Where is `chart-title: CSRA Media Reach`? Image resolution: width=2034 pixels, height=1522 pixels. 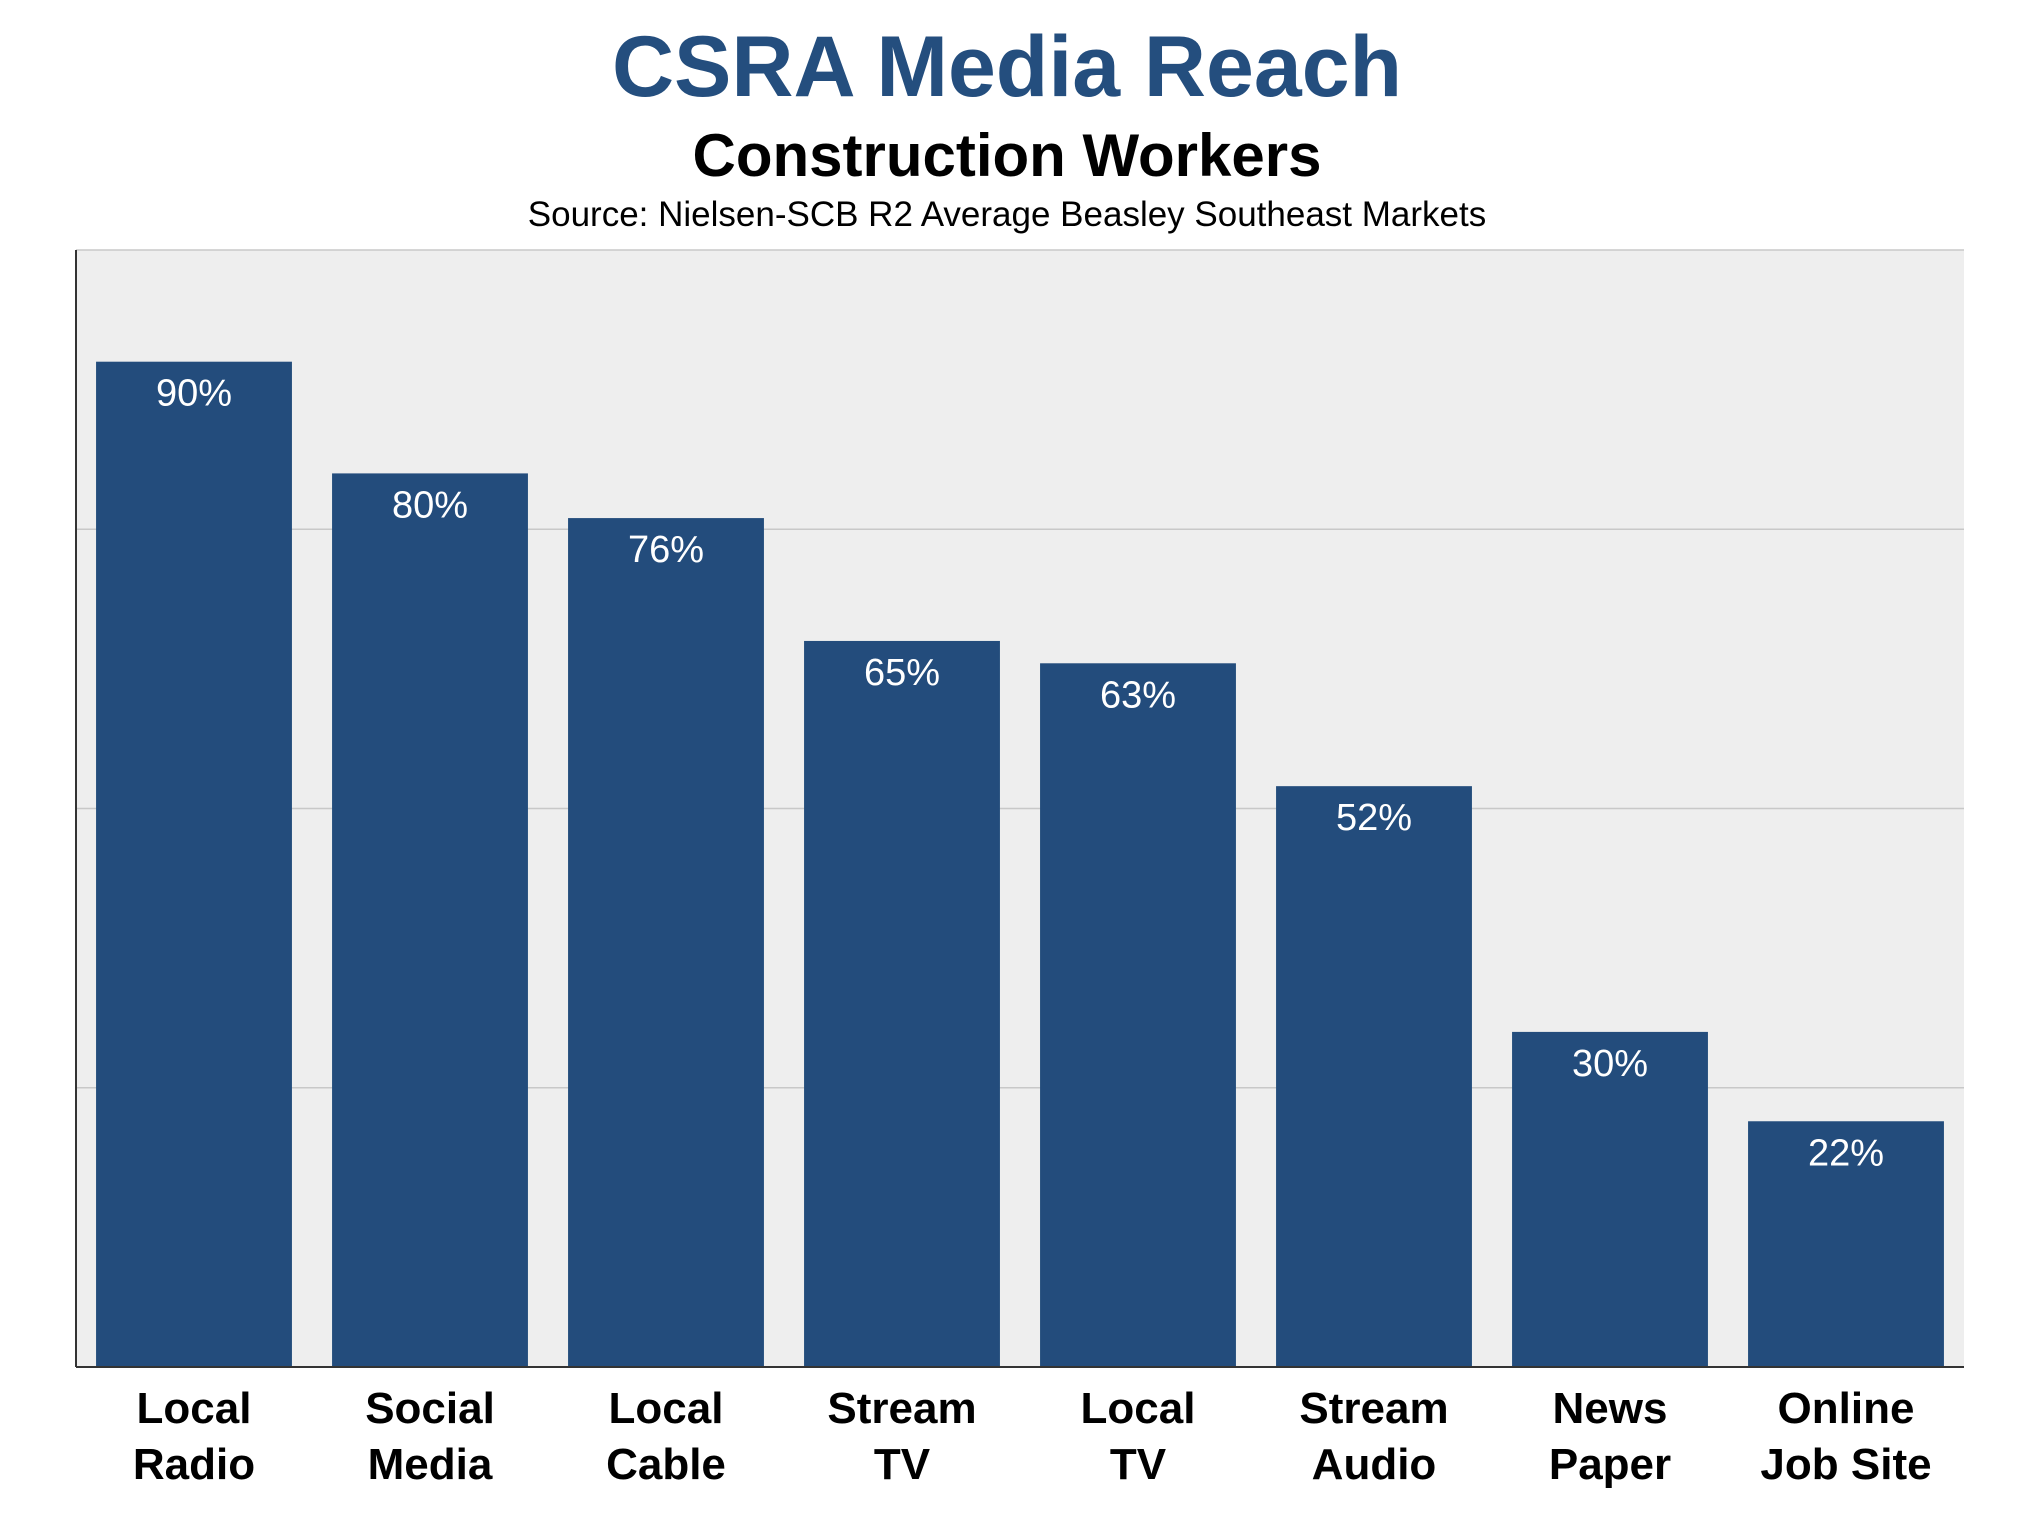
chart-title: CSRA Media Reach is located at coordinates (1007, 67).